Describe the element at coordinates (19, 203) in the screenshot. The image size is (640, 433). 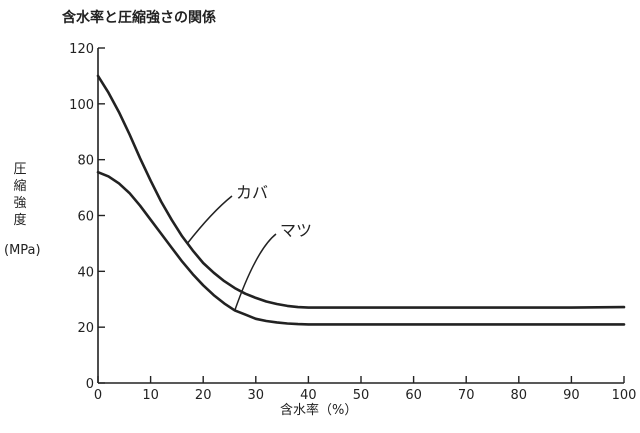
I see `y-axis-label-char: 強` at that location.